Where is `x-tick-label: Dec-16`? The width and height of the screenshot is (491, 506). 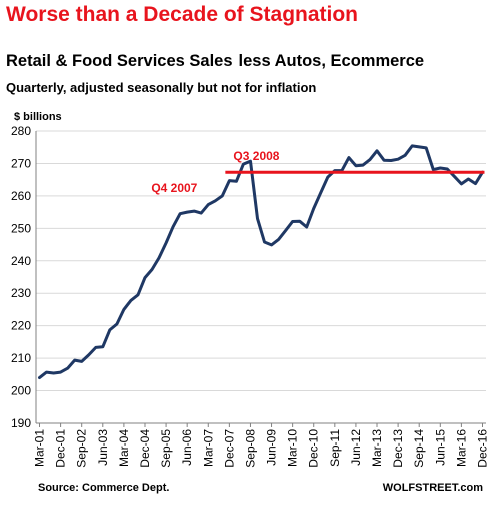
x-tick-label: Dec-16 is located at coordinates (482, 448).